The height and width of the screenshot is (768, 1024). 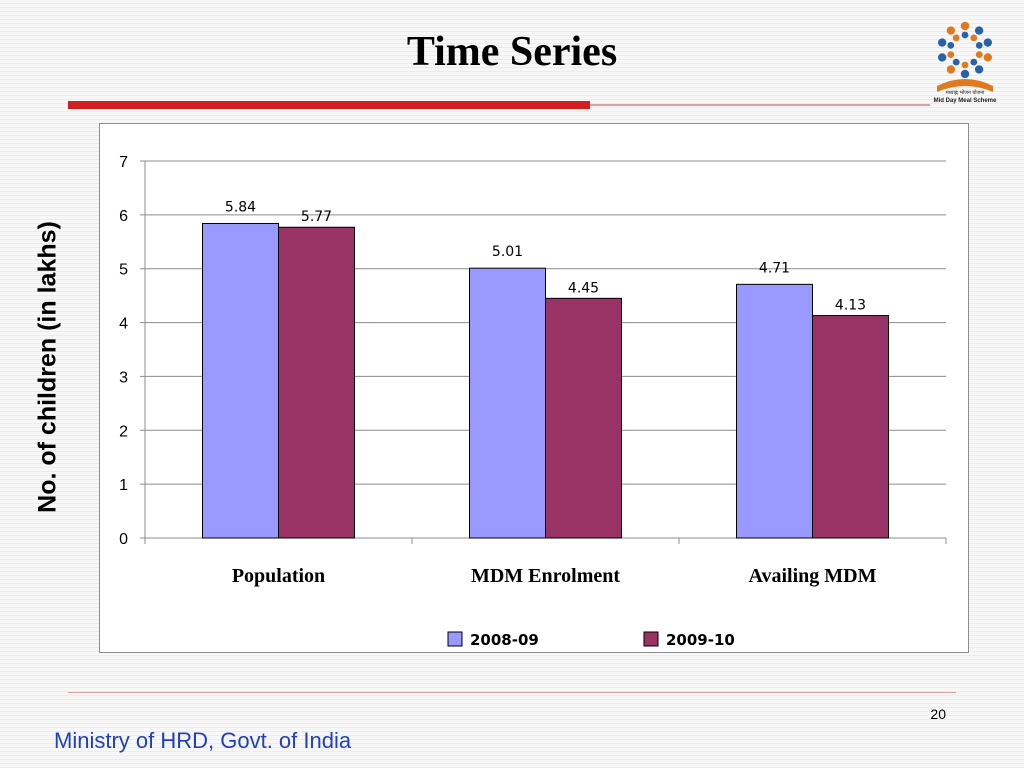 I want to click on x-tick-label: Availing MDM, so click(x=813, y=576).